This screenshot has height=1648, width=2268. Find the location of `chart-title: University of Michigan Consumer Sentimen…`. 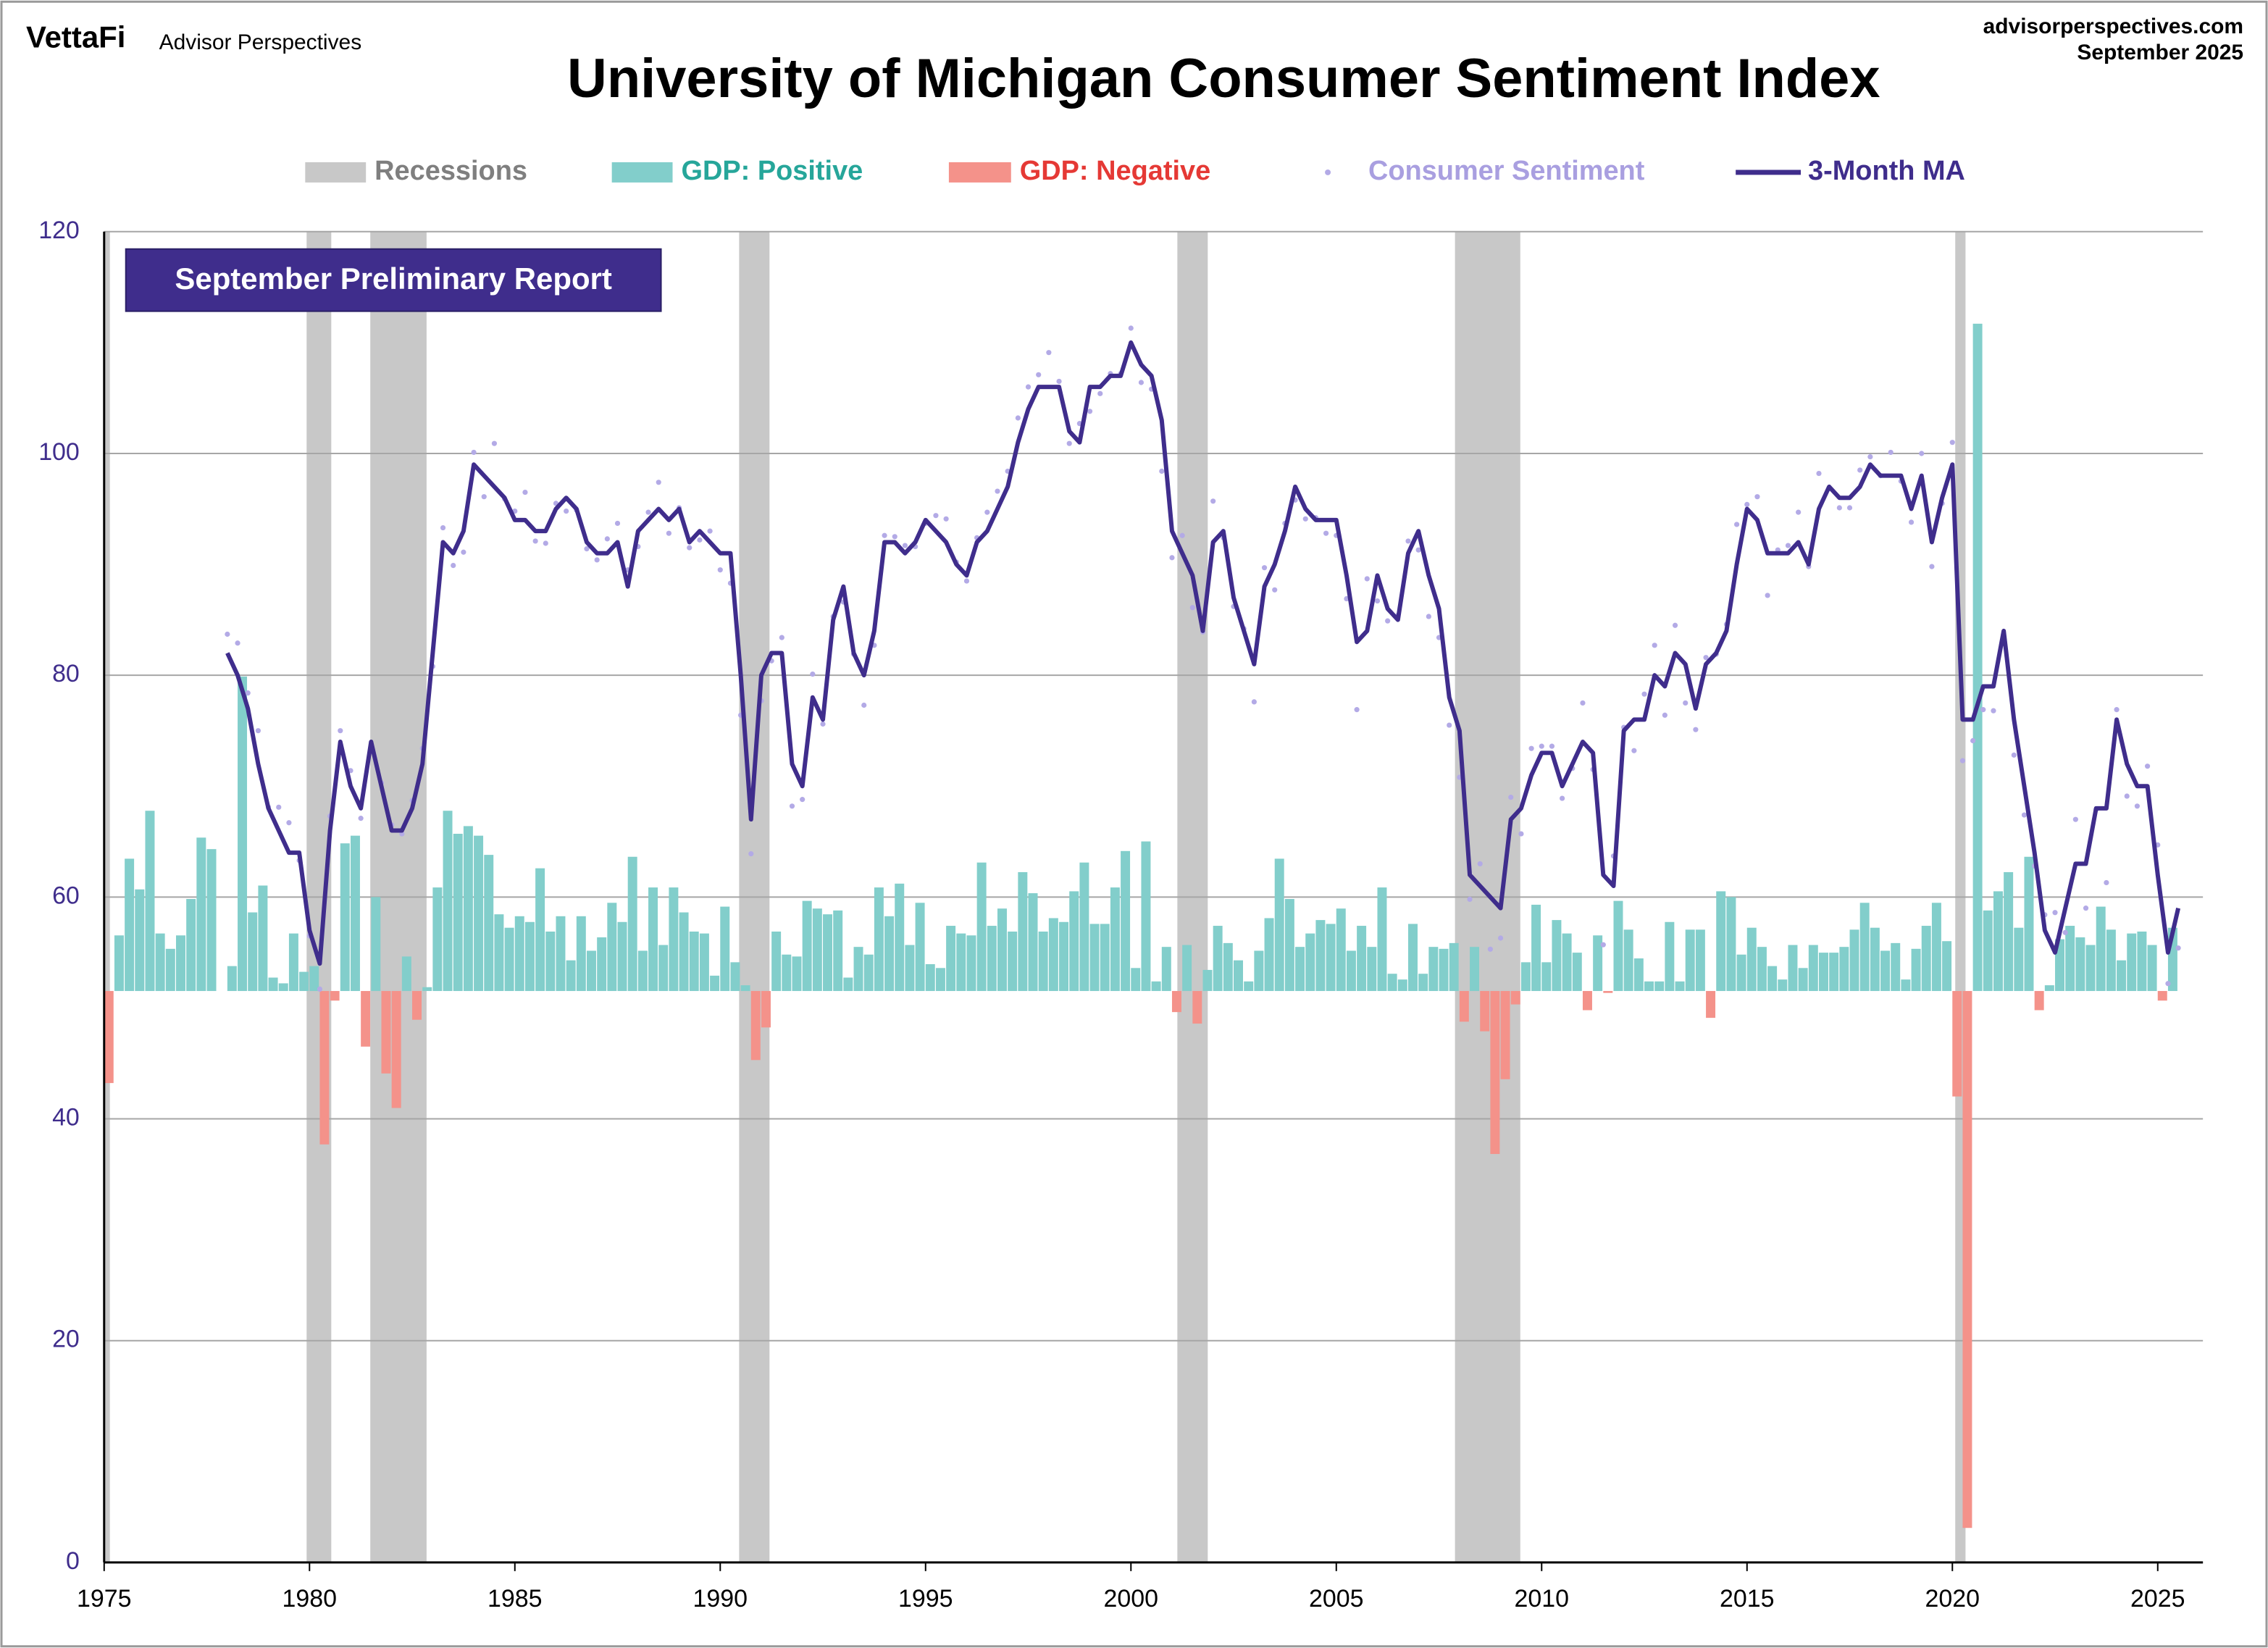

chart-title: University of Michigan Consumer Sentimen… is located at coordinates (1223, 78).